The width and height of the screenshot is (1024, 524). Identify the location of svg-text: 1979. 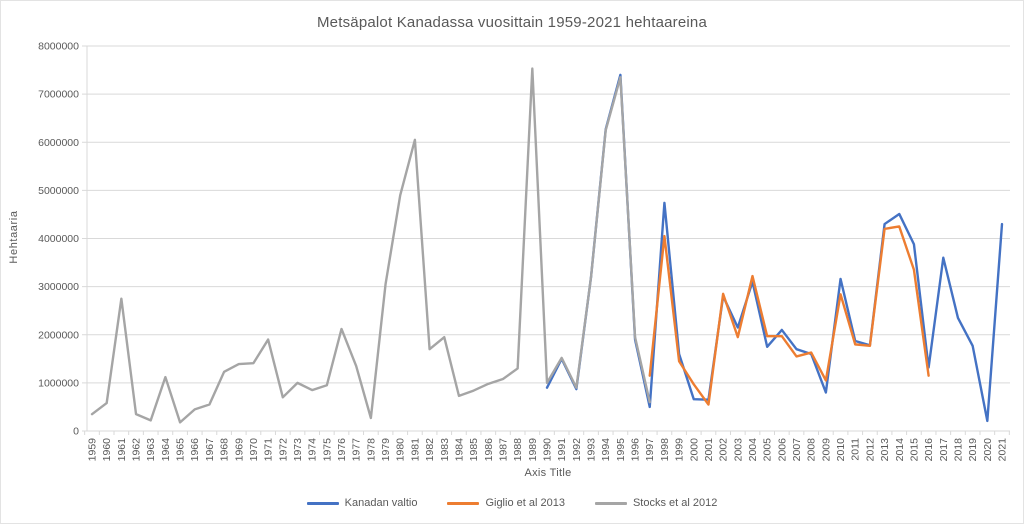
(386, 450).